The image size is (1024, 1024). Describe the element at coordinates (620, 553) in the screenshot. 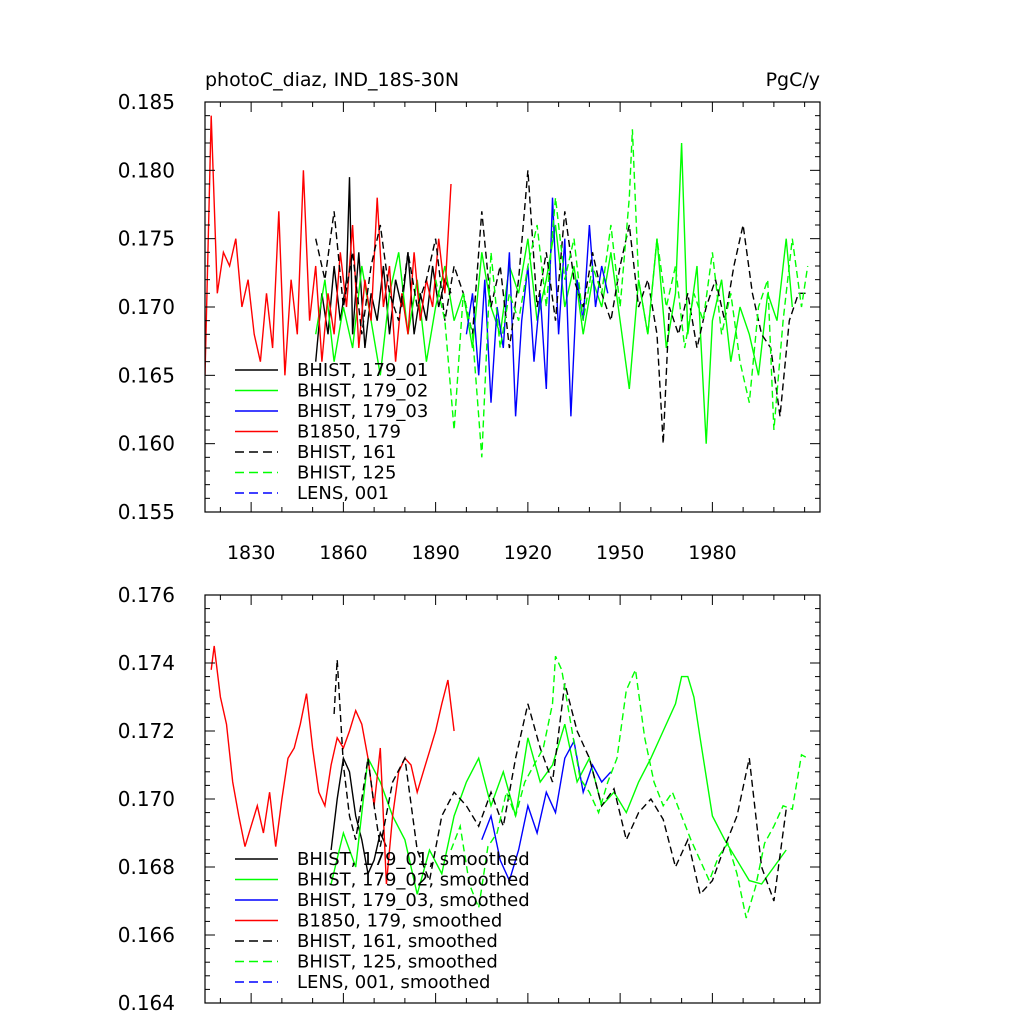

I see `top-x-tick-label: 1950` at that location.